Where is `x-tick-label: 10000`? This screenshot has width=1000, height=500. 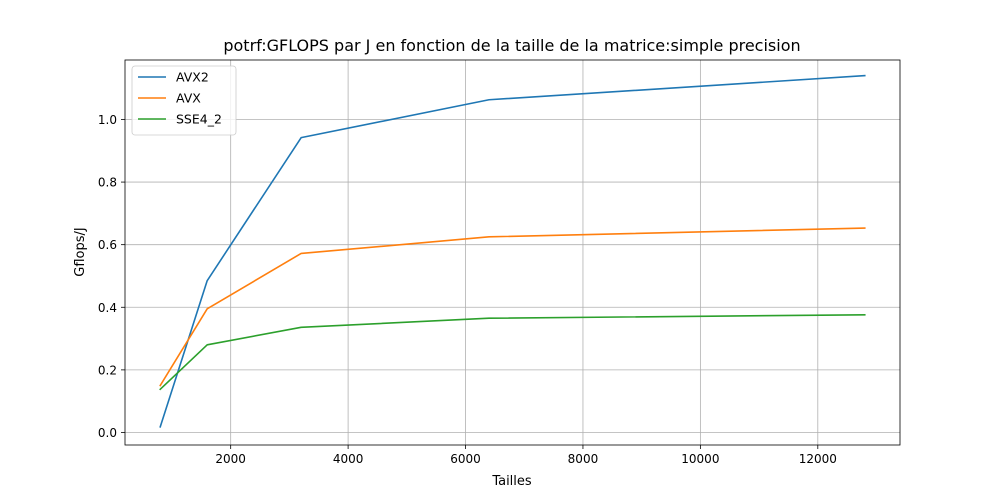 x-tick-label: 10000 is located at coordinates (700, 459).